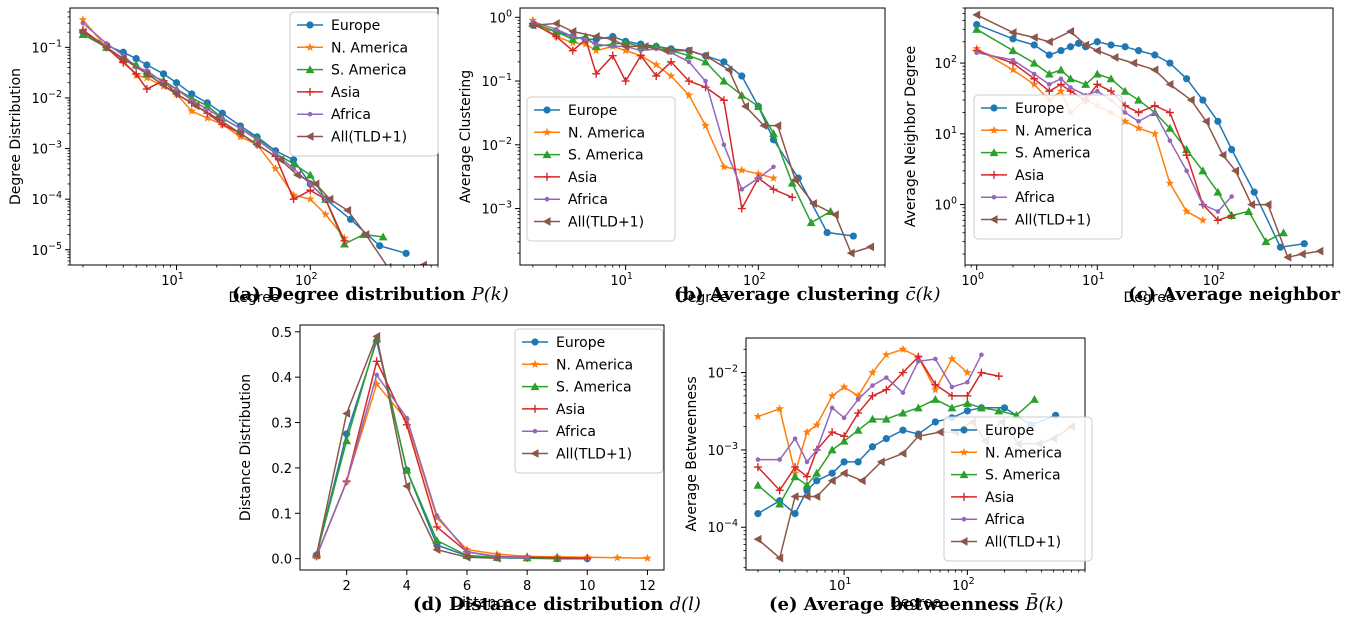  What do you see at coordinates (945, 205) in the screenshot?
I see `y-tick-label: 10⁰` at bounding box center [945, 205].